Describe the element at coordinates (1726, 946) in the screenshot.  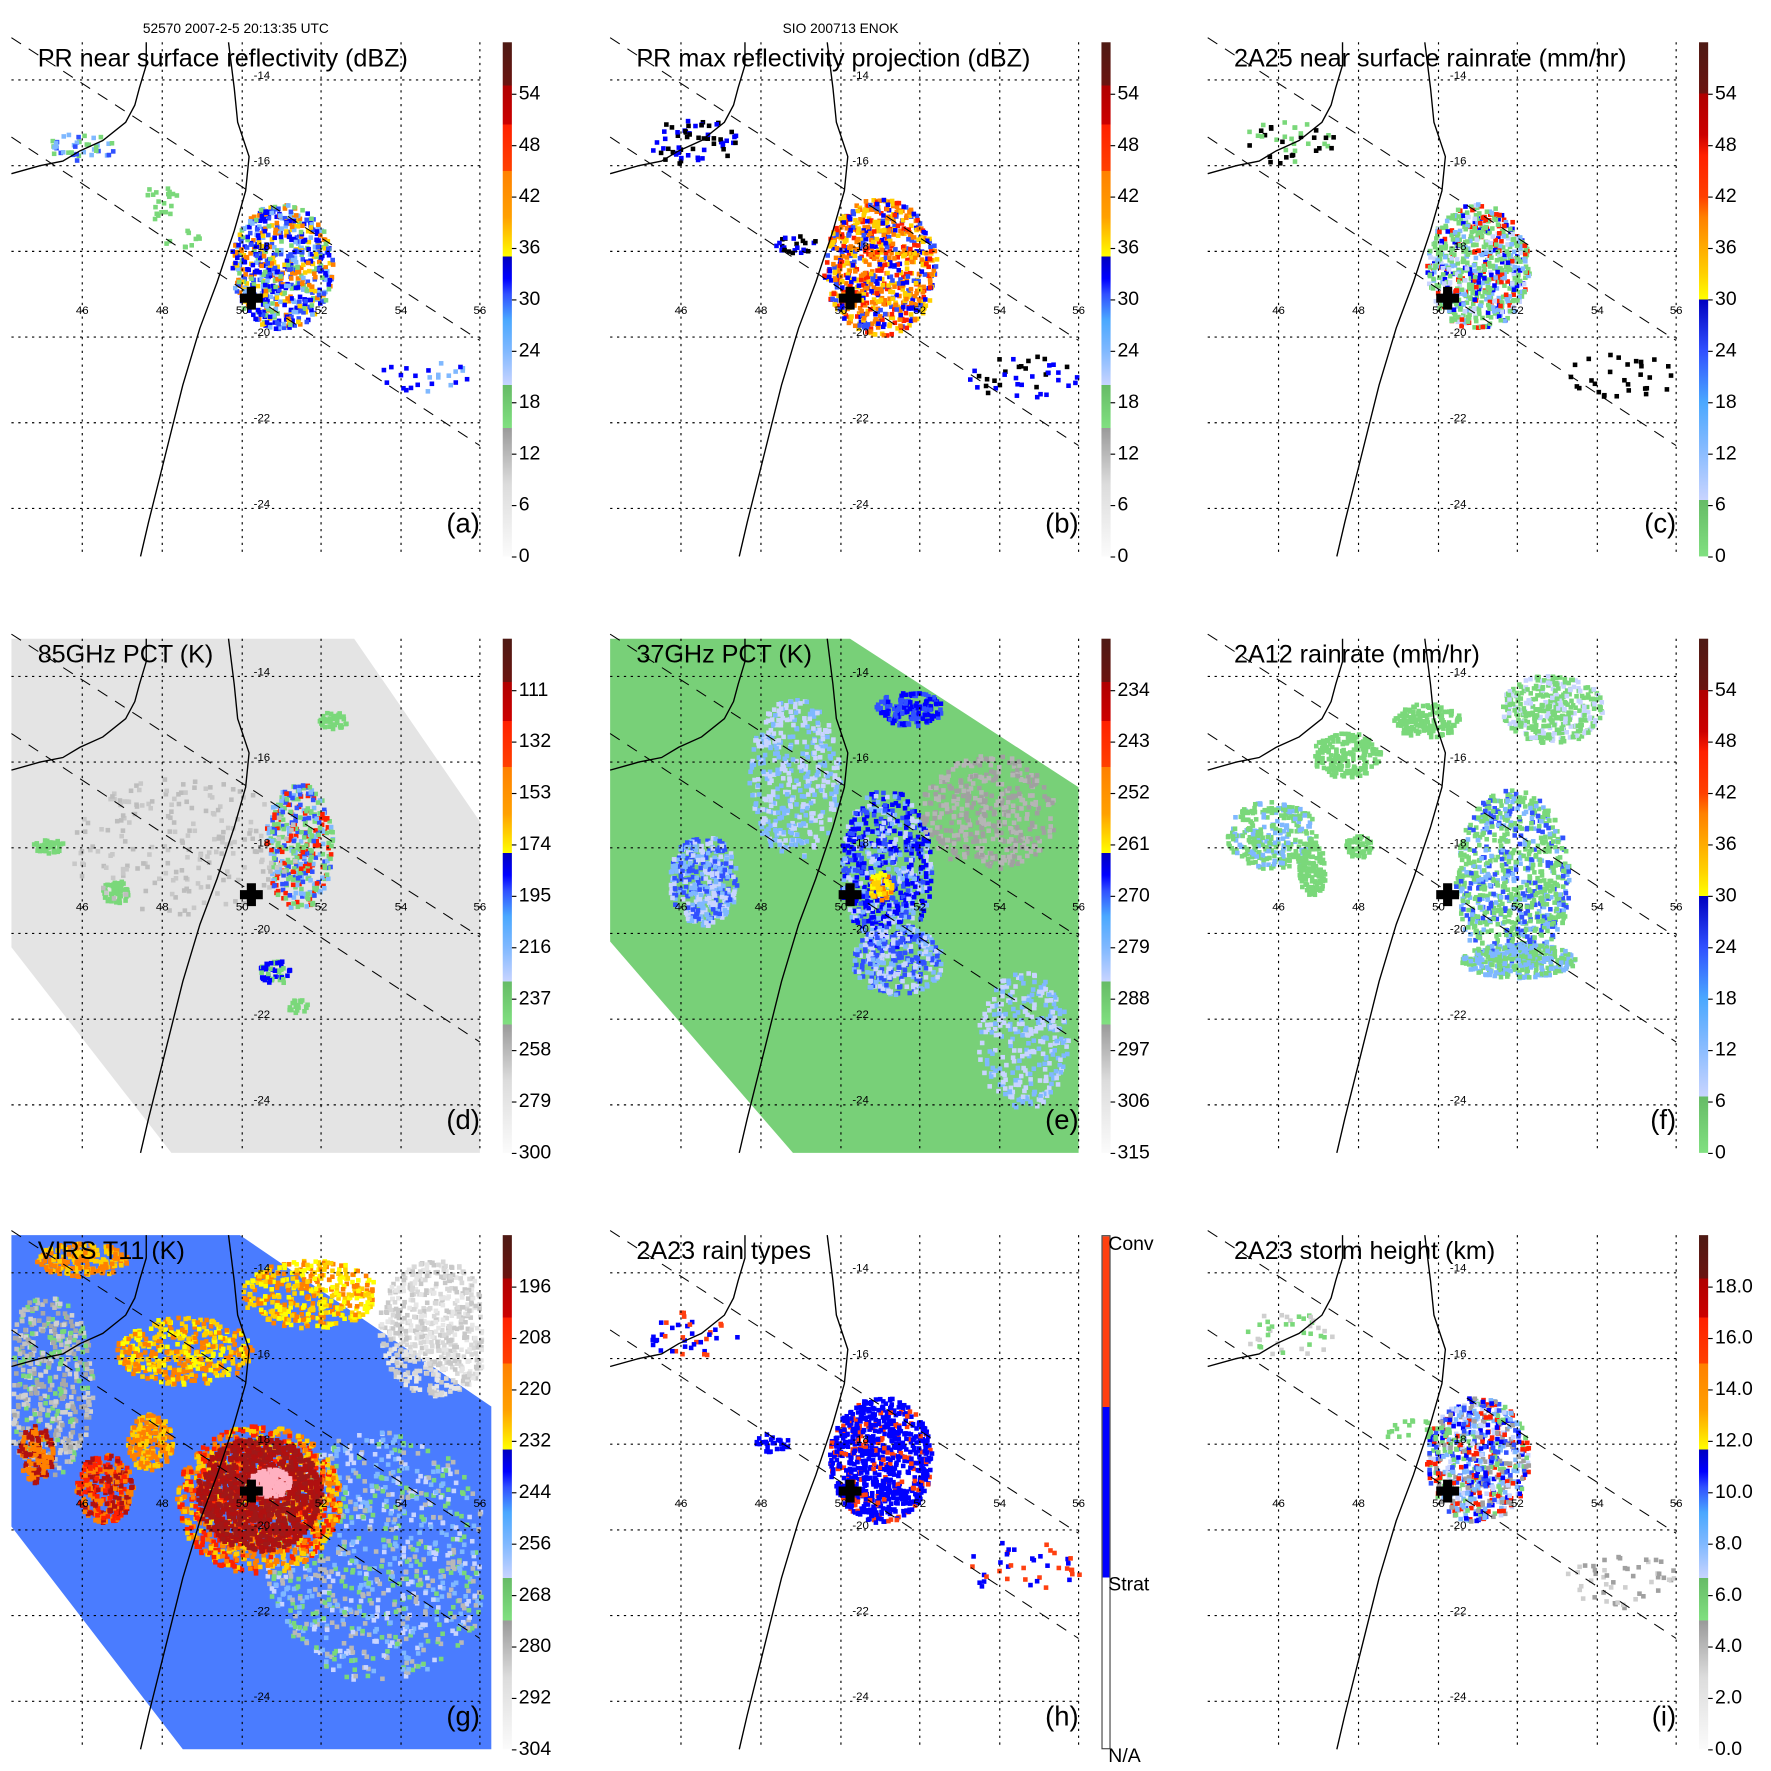
I see `colorbar-label: 24` at that location.